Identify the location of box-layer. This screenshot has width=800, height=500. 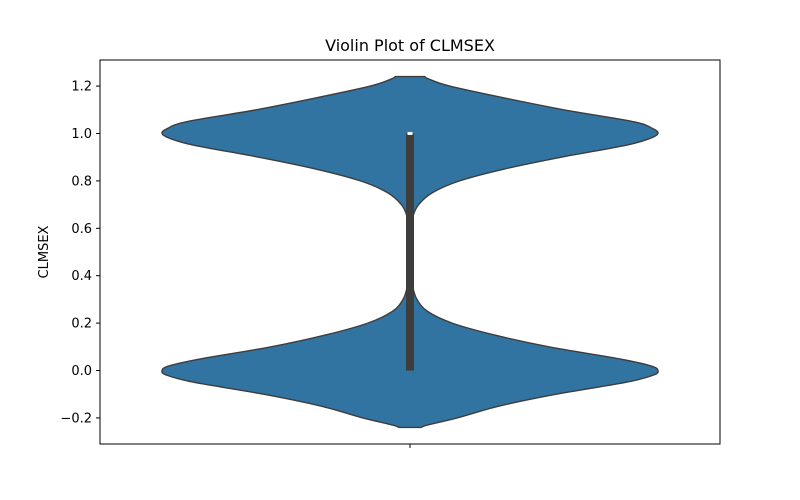
(410, 251).